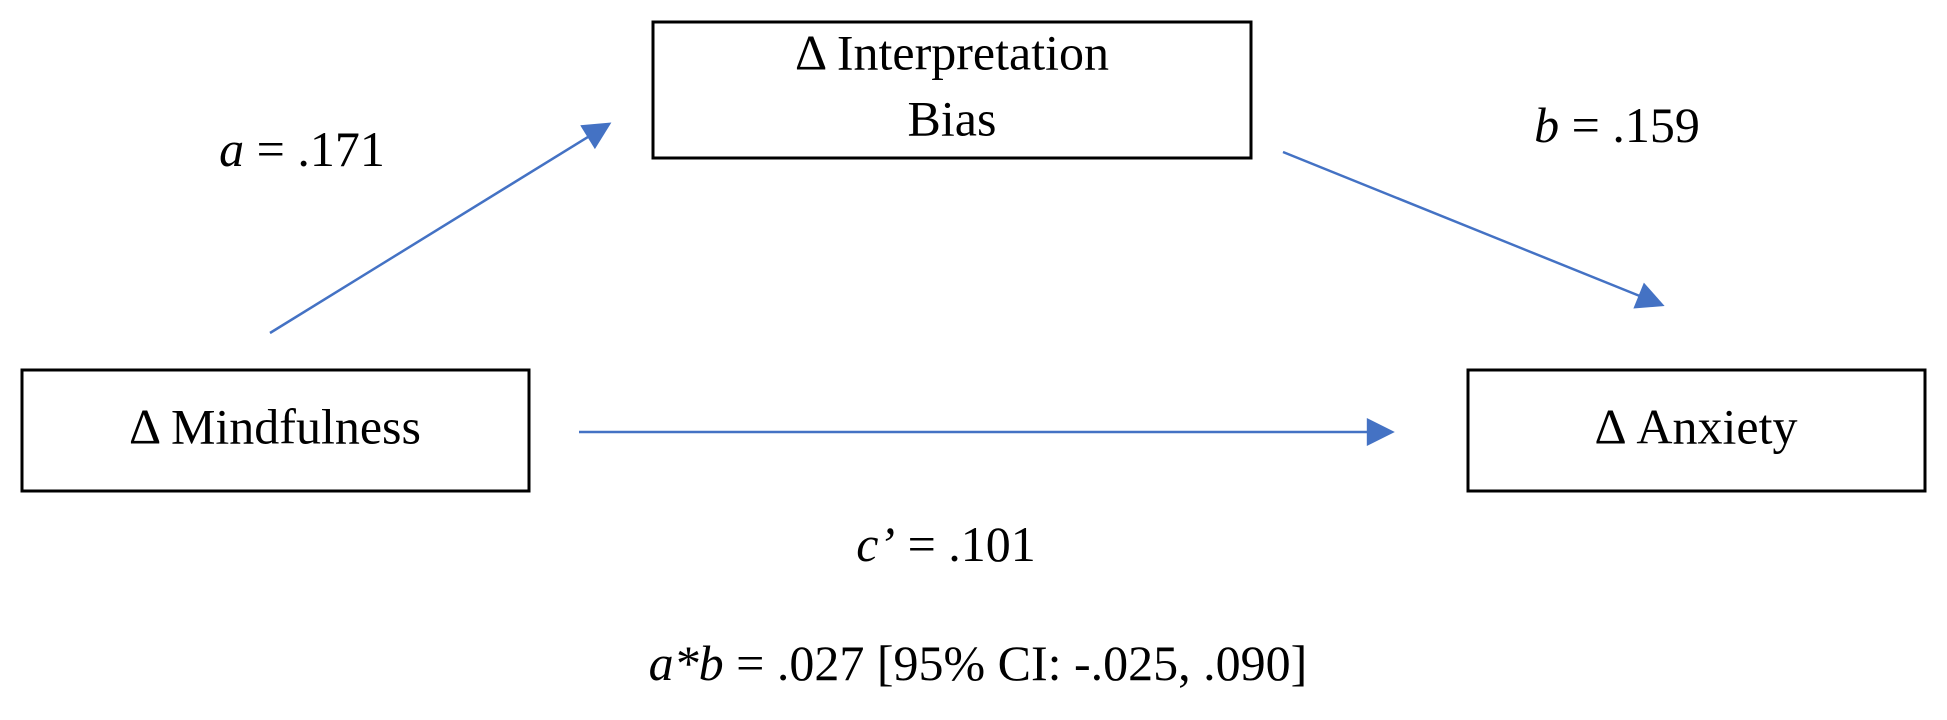 Image resolution: width=1947 pixels, height=720 pixels. What do you see at coordinates (275, 426) in the screenshot?
I see `node-label: Δ Mindfulness` at bounding box center [275, 426].